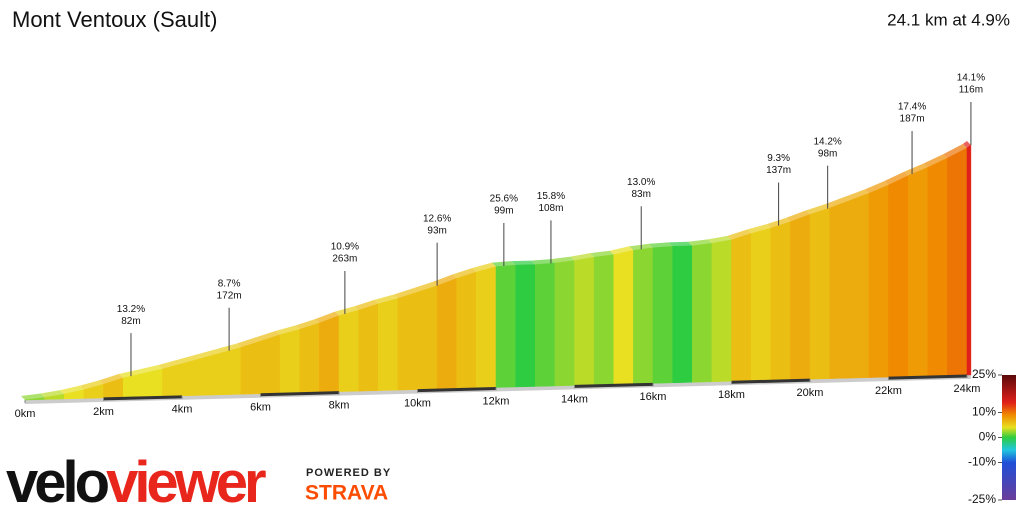  What do you see at coordinates (130, 321) in the screenshot?
I see `annotation-length: 82m` at bounding box center [130, 321].